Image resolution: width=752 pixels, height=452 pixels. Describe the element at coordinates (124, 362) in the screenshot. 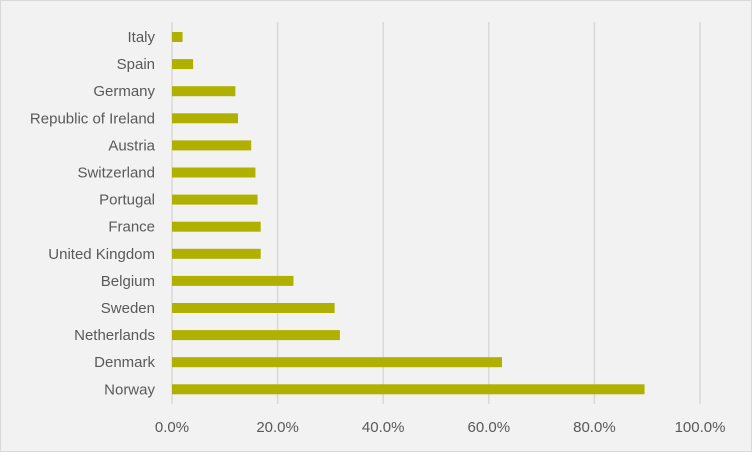

I see `category-label: Denmark` at that location.